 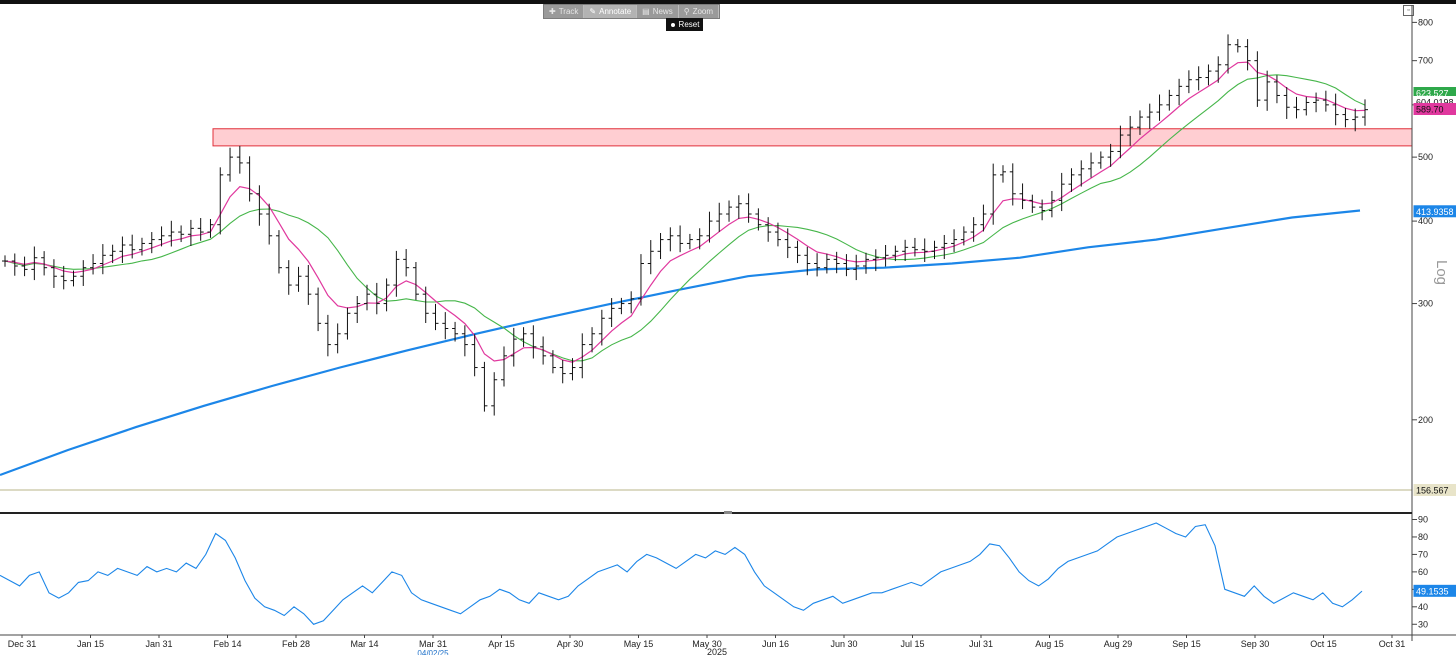 I want to click on x-tick-label: Jan 31, so click(x=158, y=644).